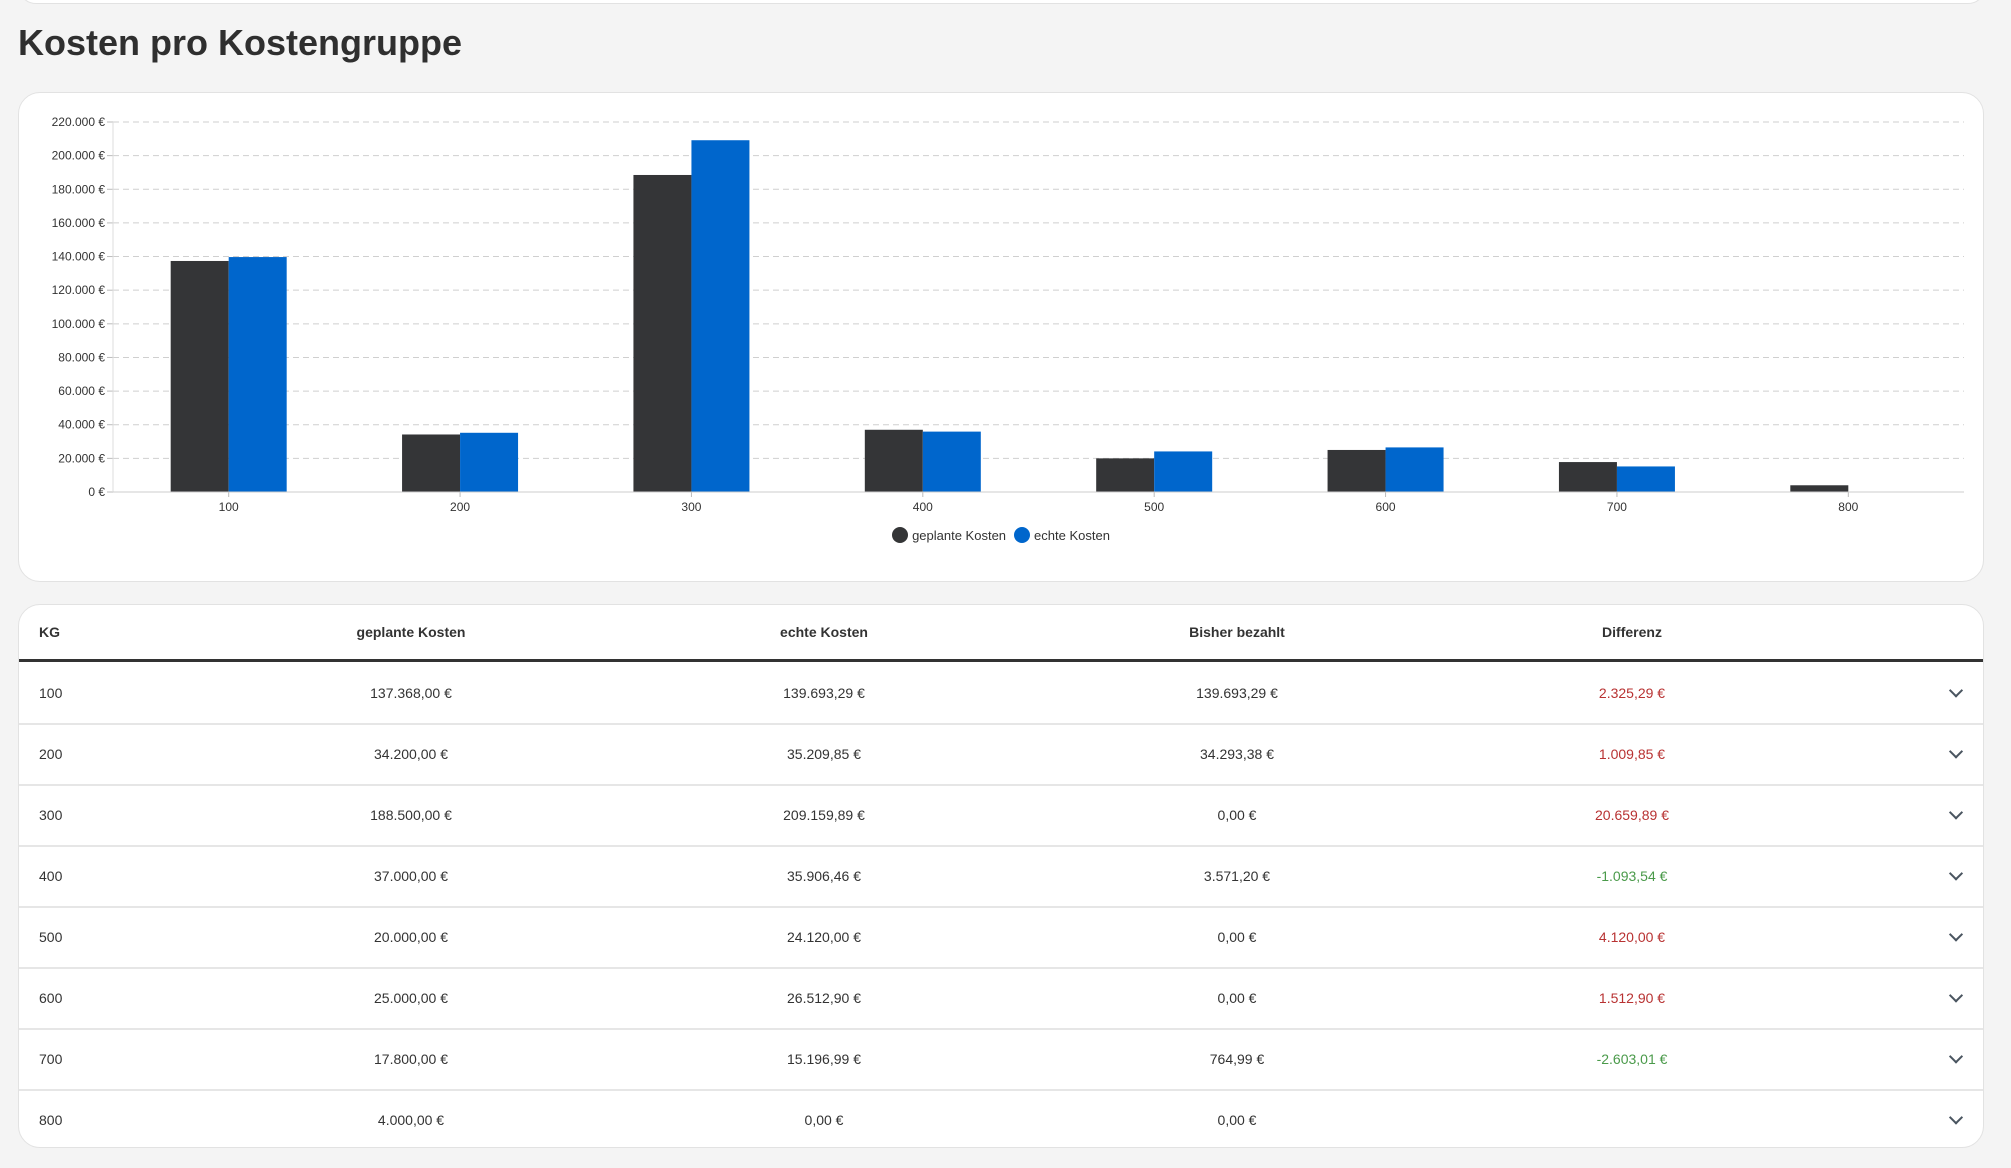 This screenshot has height=1168, width=2011. Describe the element at coordinates (81, 391) in the screenshot. I see `y-tick-label: 60.000 €` at that location.